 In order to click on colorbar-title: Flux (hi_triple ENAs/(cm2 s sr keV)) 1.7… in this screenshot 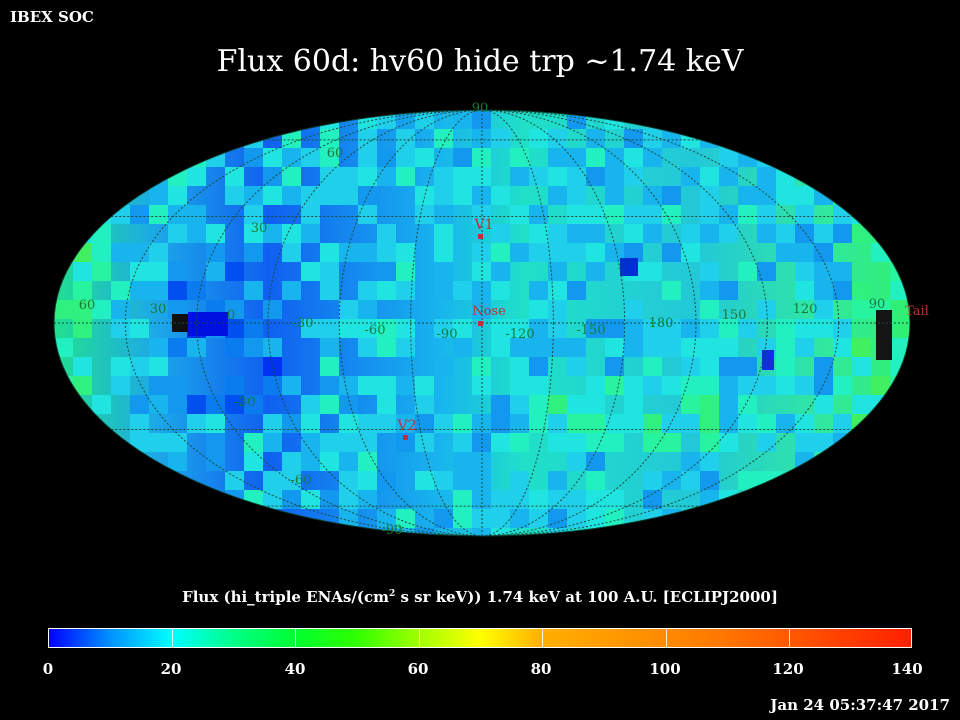, I will do `click(480, 597)`.